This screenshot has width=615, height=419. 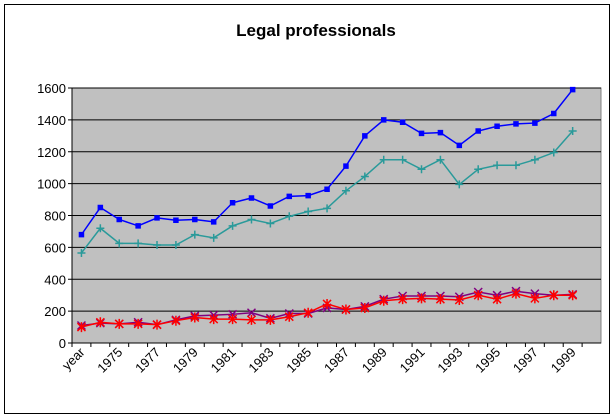 What do you see at coordinates (51, 88) in the screenshot?
I see `y-tick-label: 1600` at bounding box center [51, 88].